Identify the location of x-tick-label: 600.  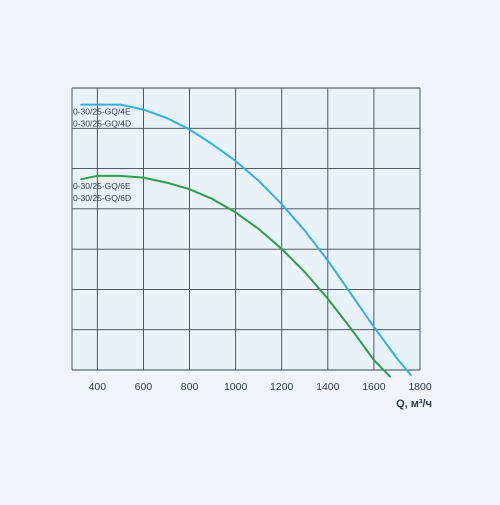
(144, 387).